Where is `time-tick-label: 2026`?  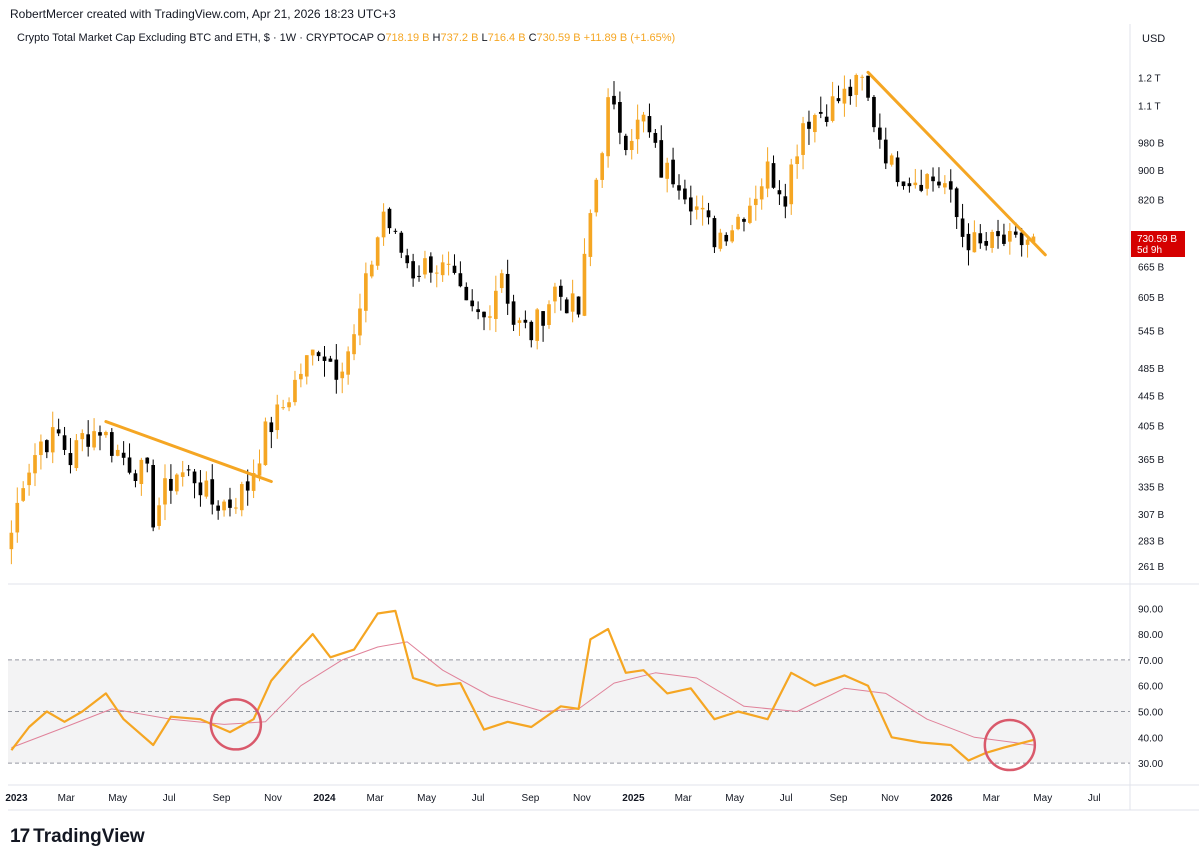 time-tick-label: 2026 is located at coordinates (941, 798).